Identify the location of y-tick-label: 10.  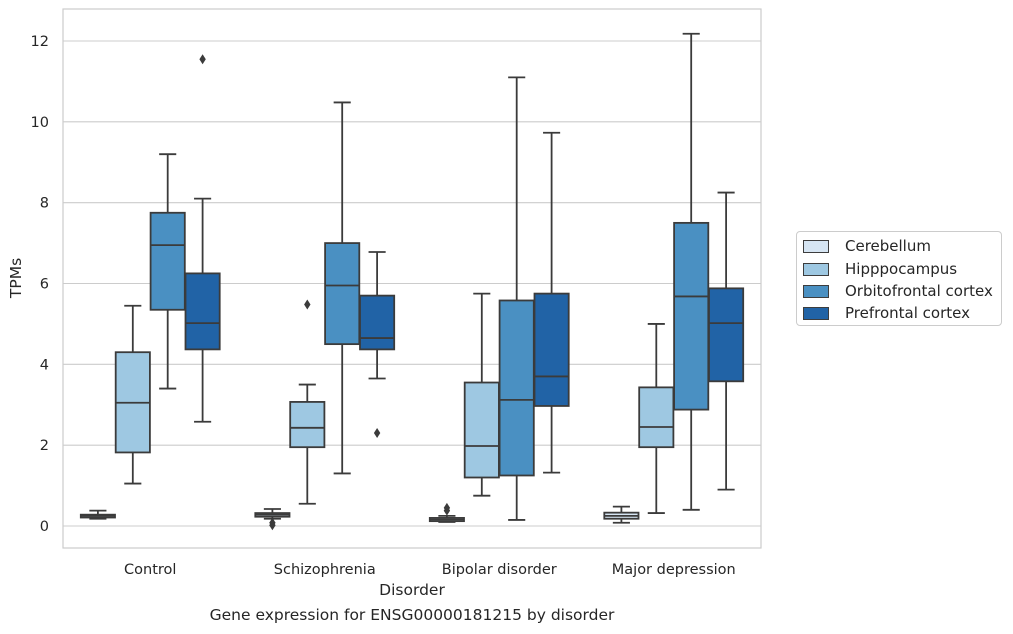
(40, 123).